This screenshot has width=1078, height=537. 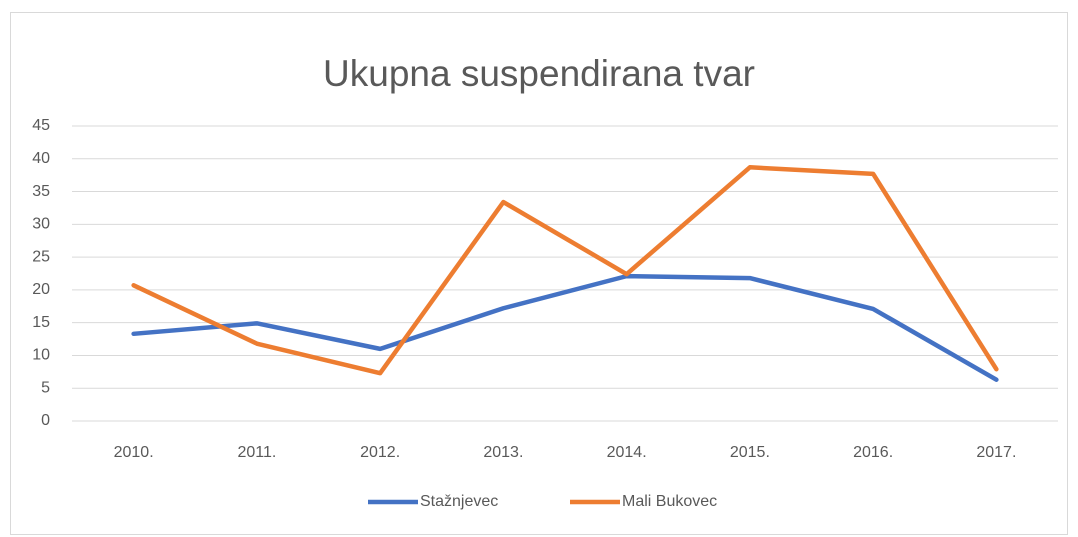 What do you see at coordinates (41, 289) in the screenshot?
I see `y-tick-label: 20` at bounding box center [41, 289].